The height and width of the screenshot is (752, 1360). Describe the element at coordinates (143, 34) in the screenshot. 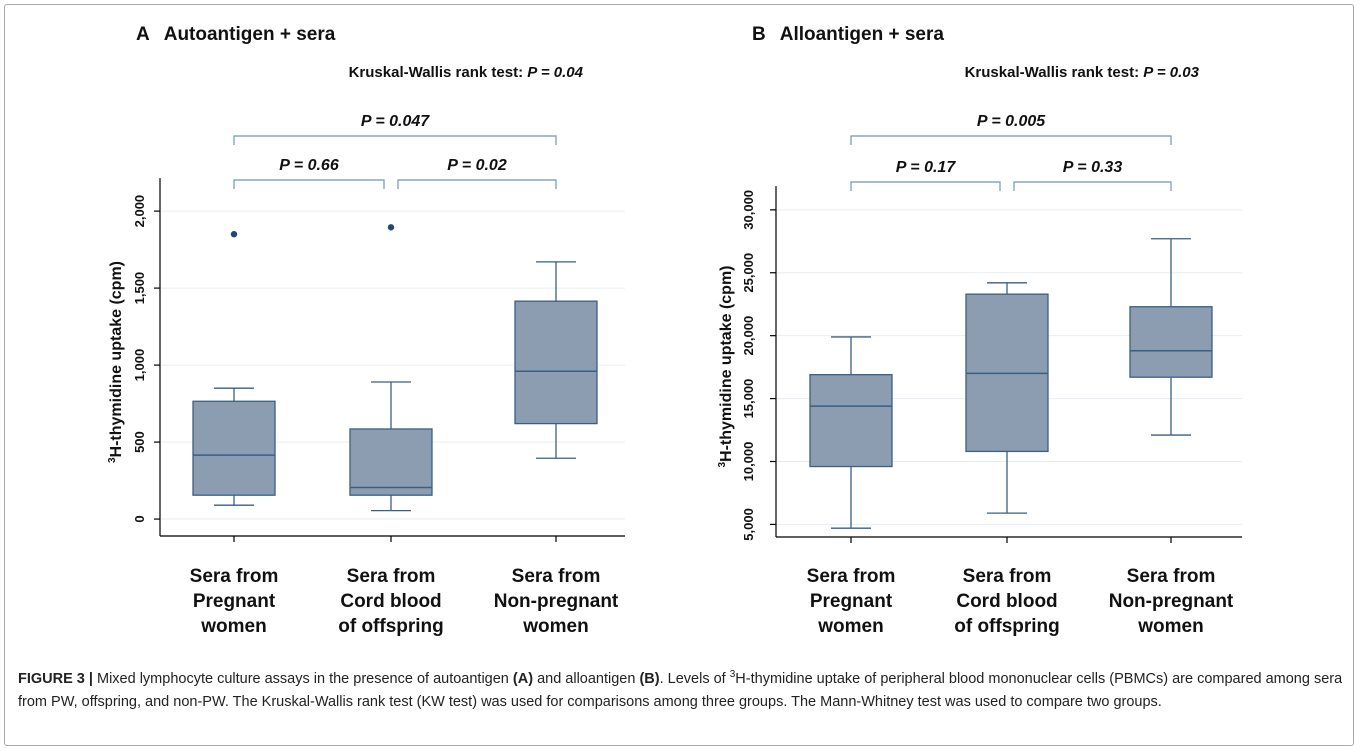

I see `panel-letter: A` at that location.